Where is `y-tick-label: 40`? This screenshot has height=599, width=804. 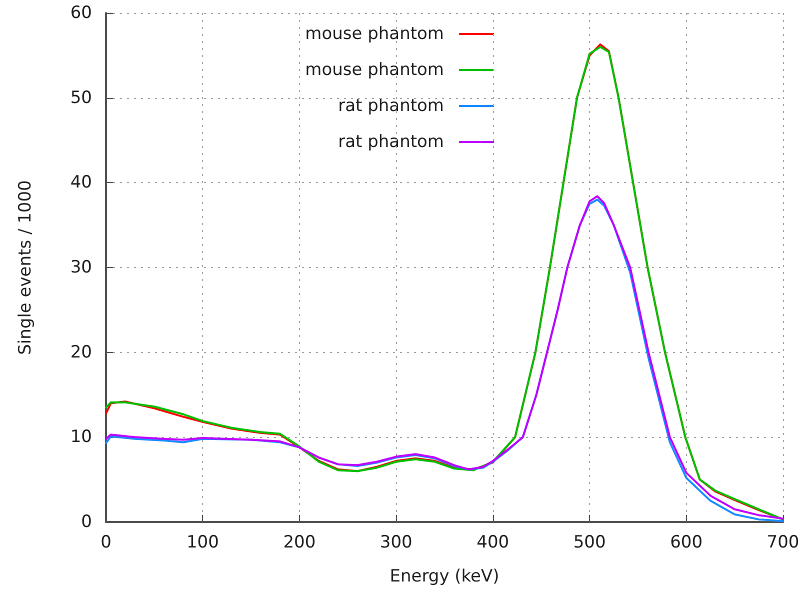 y-tick-label: 40 is located at coordinates (81, 182).